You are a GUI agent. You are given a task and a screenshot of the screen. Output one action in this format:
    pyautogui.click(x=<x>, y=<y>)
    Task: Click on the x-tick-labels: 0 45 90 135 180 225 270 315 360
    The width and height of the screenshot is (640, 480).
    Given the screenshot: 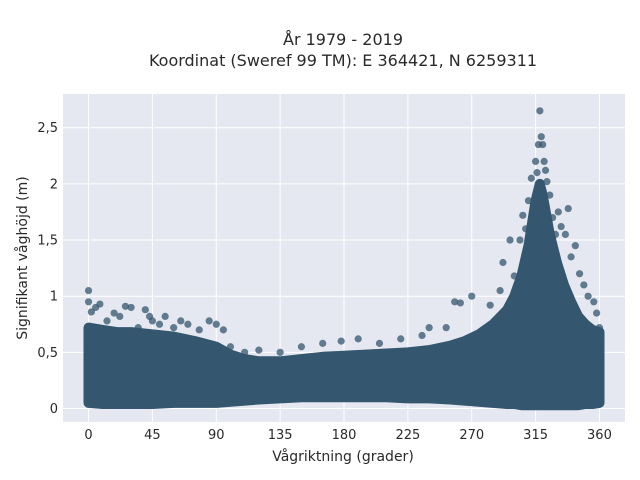 What is the action you would take?
    pyautogui.click(x=347, y=435)
    